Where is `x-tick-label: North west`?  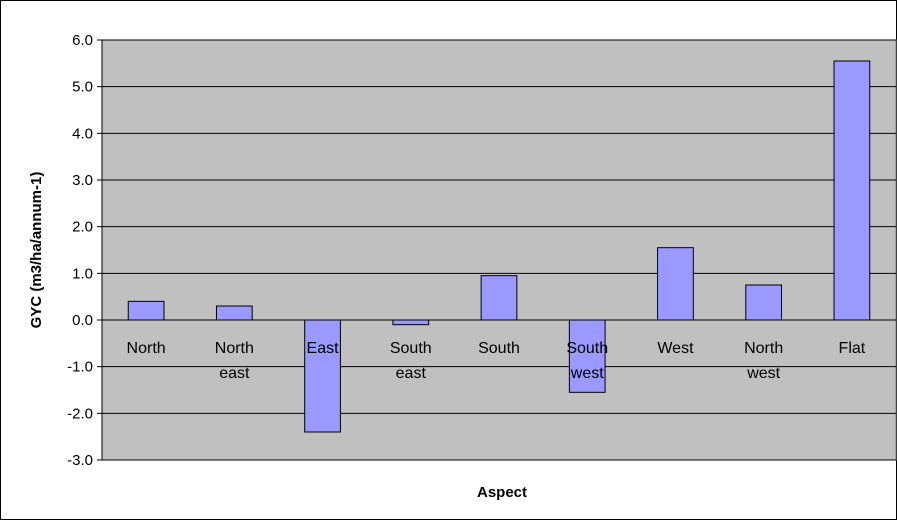 x-tick-label: North west is located at coordinates (763, 361).